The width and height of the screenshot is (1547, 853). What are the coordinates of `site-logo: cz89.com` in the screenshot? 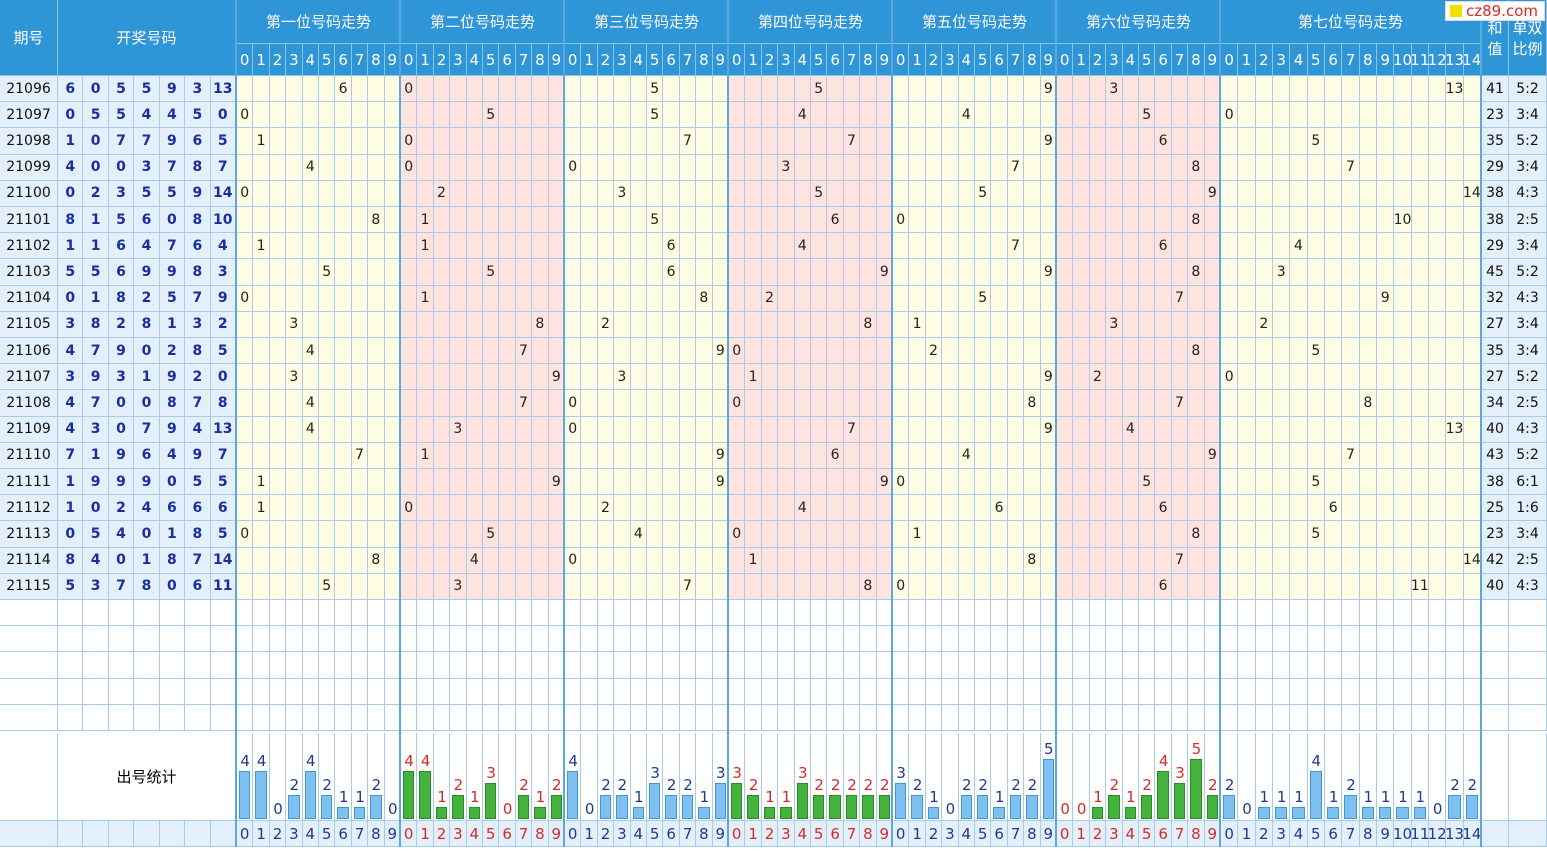 It's located at (1495, 11).